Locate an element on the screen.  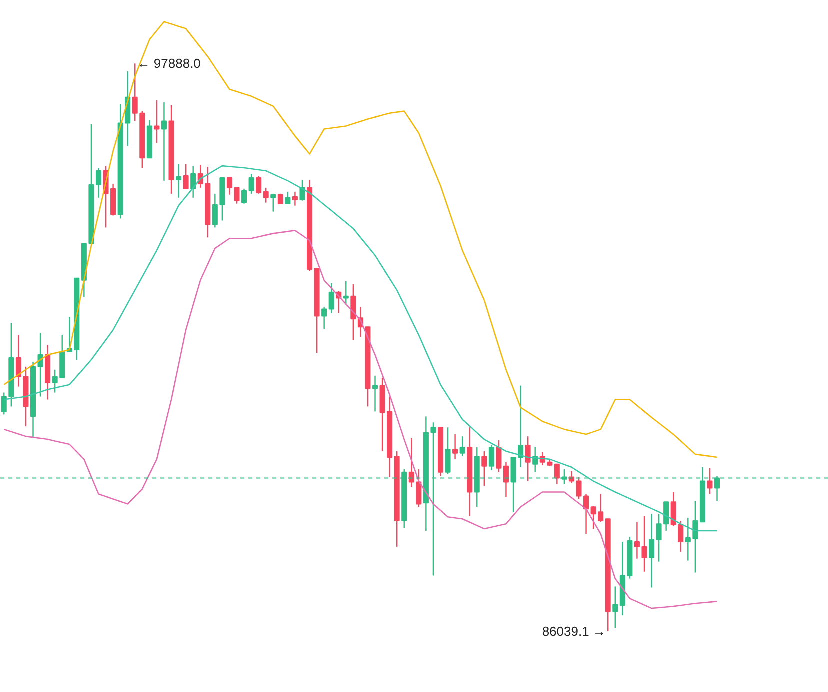
annotation: ← 97888.0 is located at coordinates (169, 64).